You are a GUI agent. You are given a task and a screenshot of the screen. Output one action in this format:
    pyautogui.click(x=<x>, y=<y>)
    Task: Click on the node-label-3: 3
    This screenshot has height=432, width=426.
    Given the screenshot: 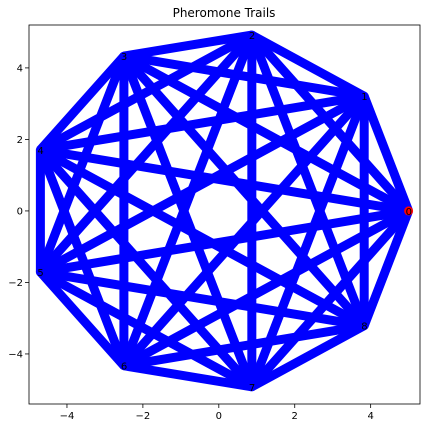 What is the action you would take?
    pyautogui.click(x=124, y=57)
    